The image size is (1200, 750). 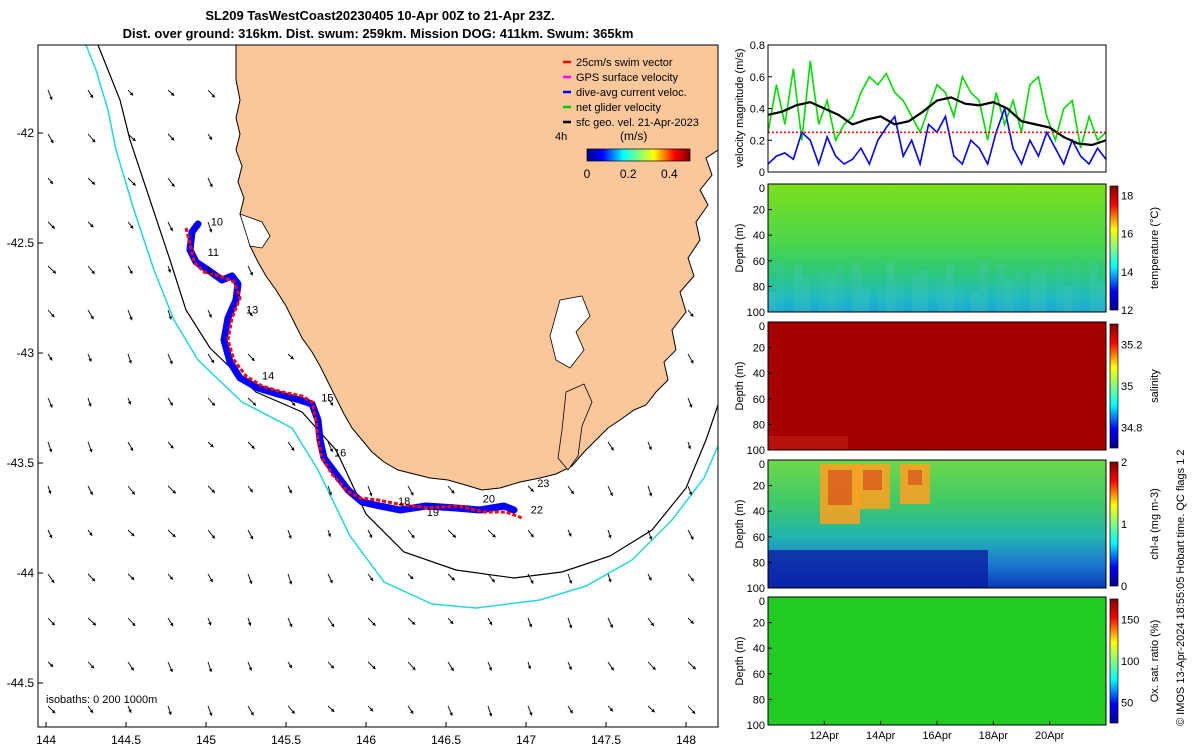 I want to click on se-inlet, so click(x=570, y=332).